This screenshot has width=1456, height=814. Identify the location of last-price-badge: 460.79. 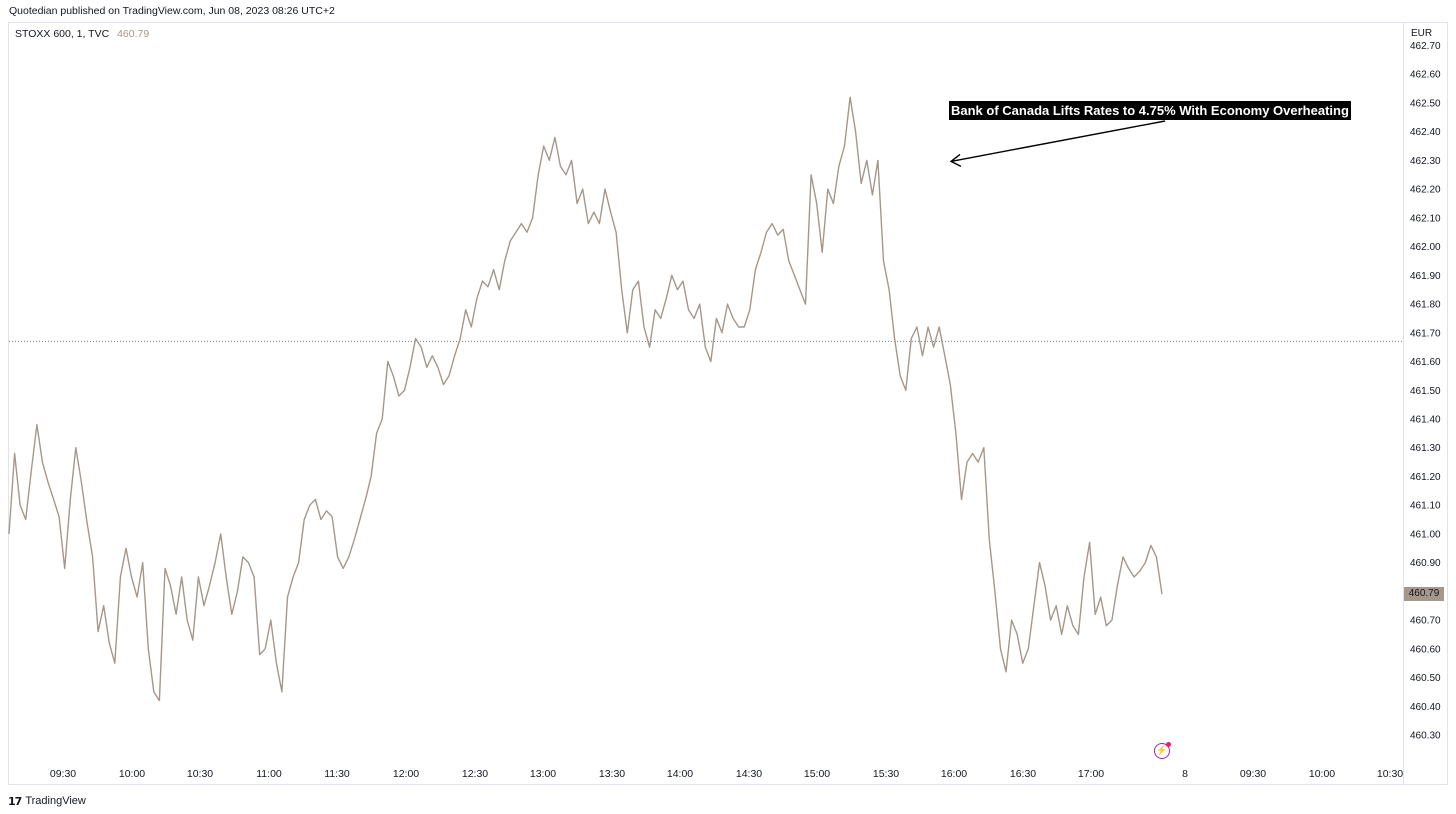
(1424, 594).